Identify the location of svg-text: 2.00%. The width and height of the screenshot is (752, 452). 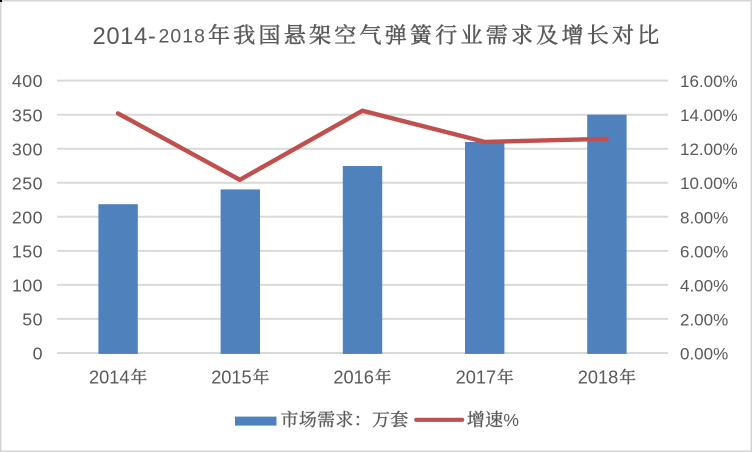
(704, 319).